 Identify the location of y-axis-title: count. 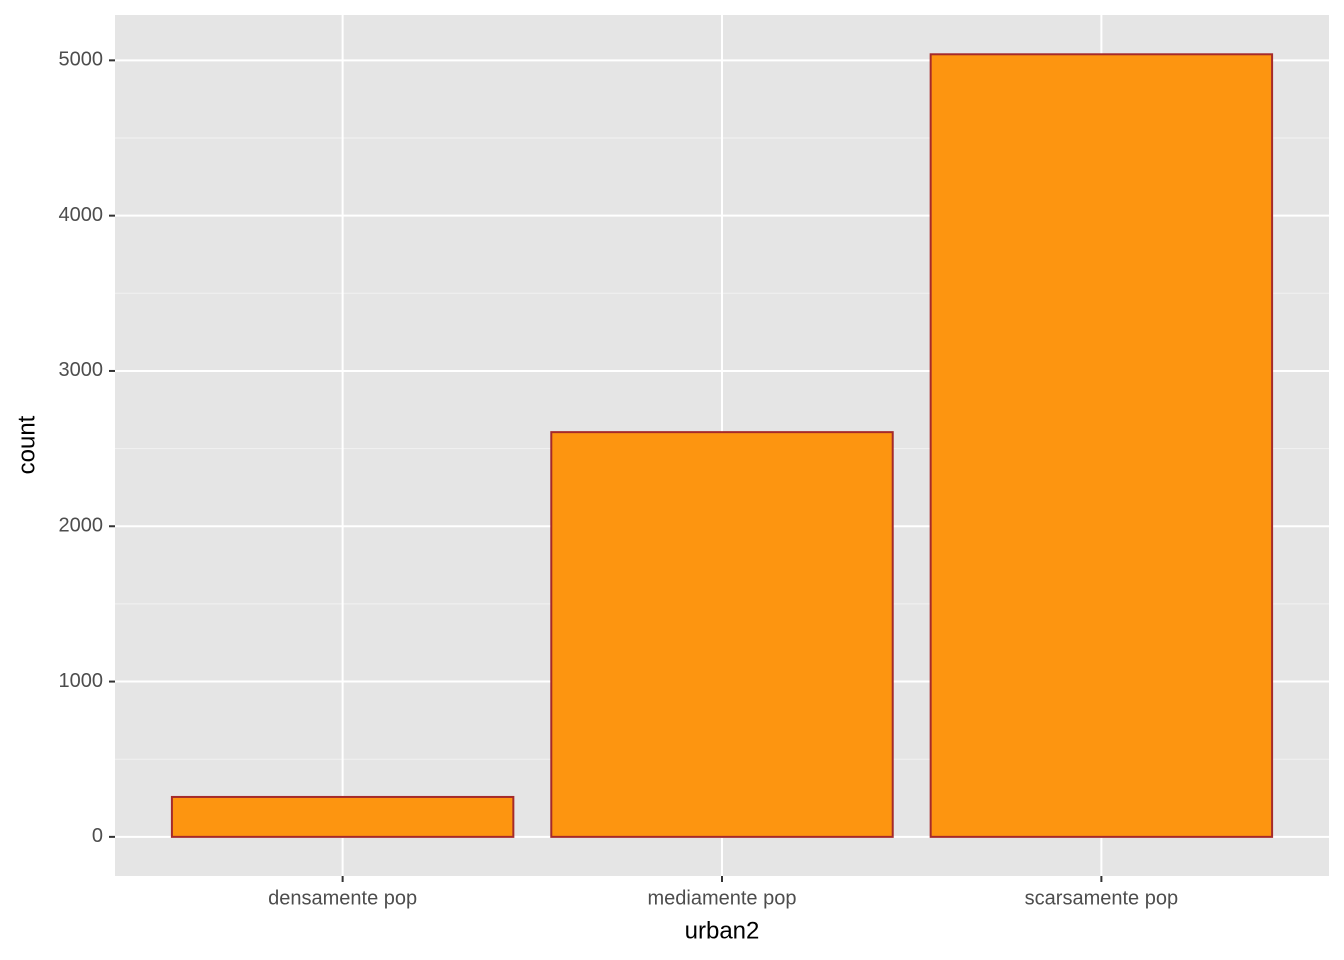
(26, 444).